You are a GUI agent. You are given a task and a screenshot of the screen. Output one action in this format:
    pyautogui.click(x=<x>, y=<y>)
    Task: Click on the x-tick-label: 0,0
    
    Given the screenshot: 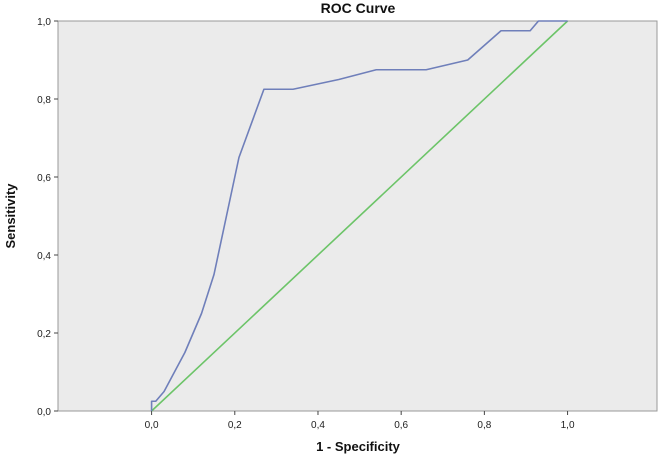 What is the action you would take?
    pyautogui.click(x=152, y=425)
    